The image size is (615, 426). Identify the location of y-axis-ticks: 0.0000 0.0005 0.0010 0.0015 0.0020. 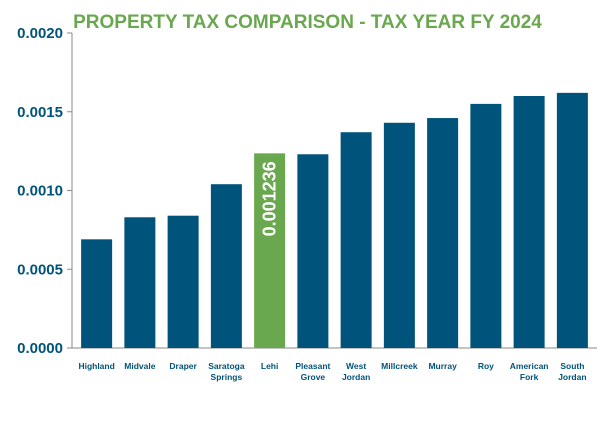
(44, 191).